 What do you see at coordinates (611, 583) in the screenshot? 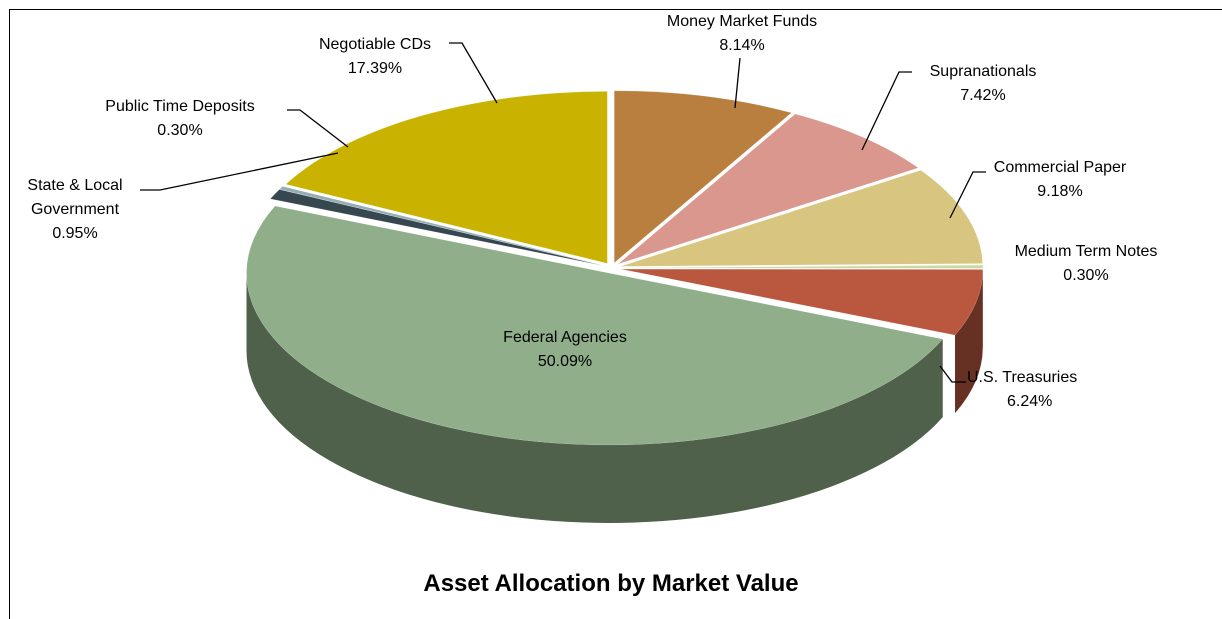
I see `chart-title: Asset Allocation by Market Value` at bounding box center [611, 583].